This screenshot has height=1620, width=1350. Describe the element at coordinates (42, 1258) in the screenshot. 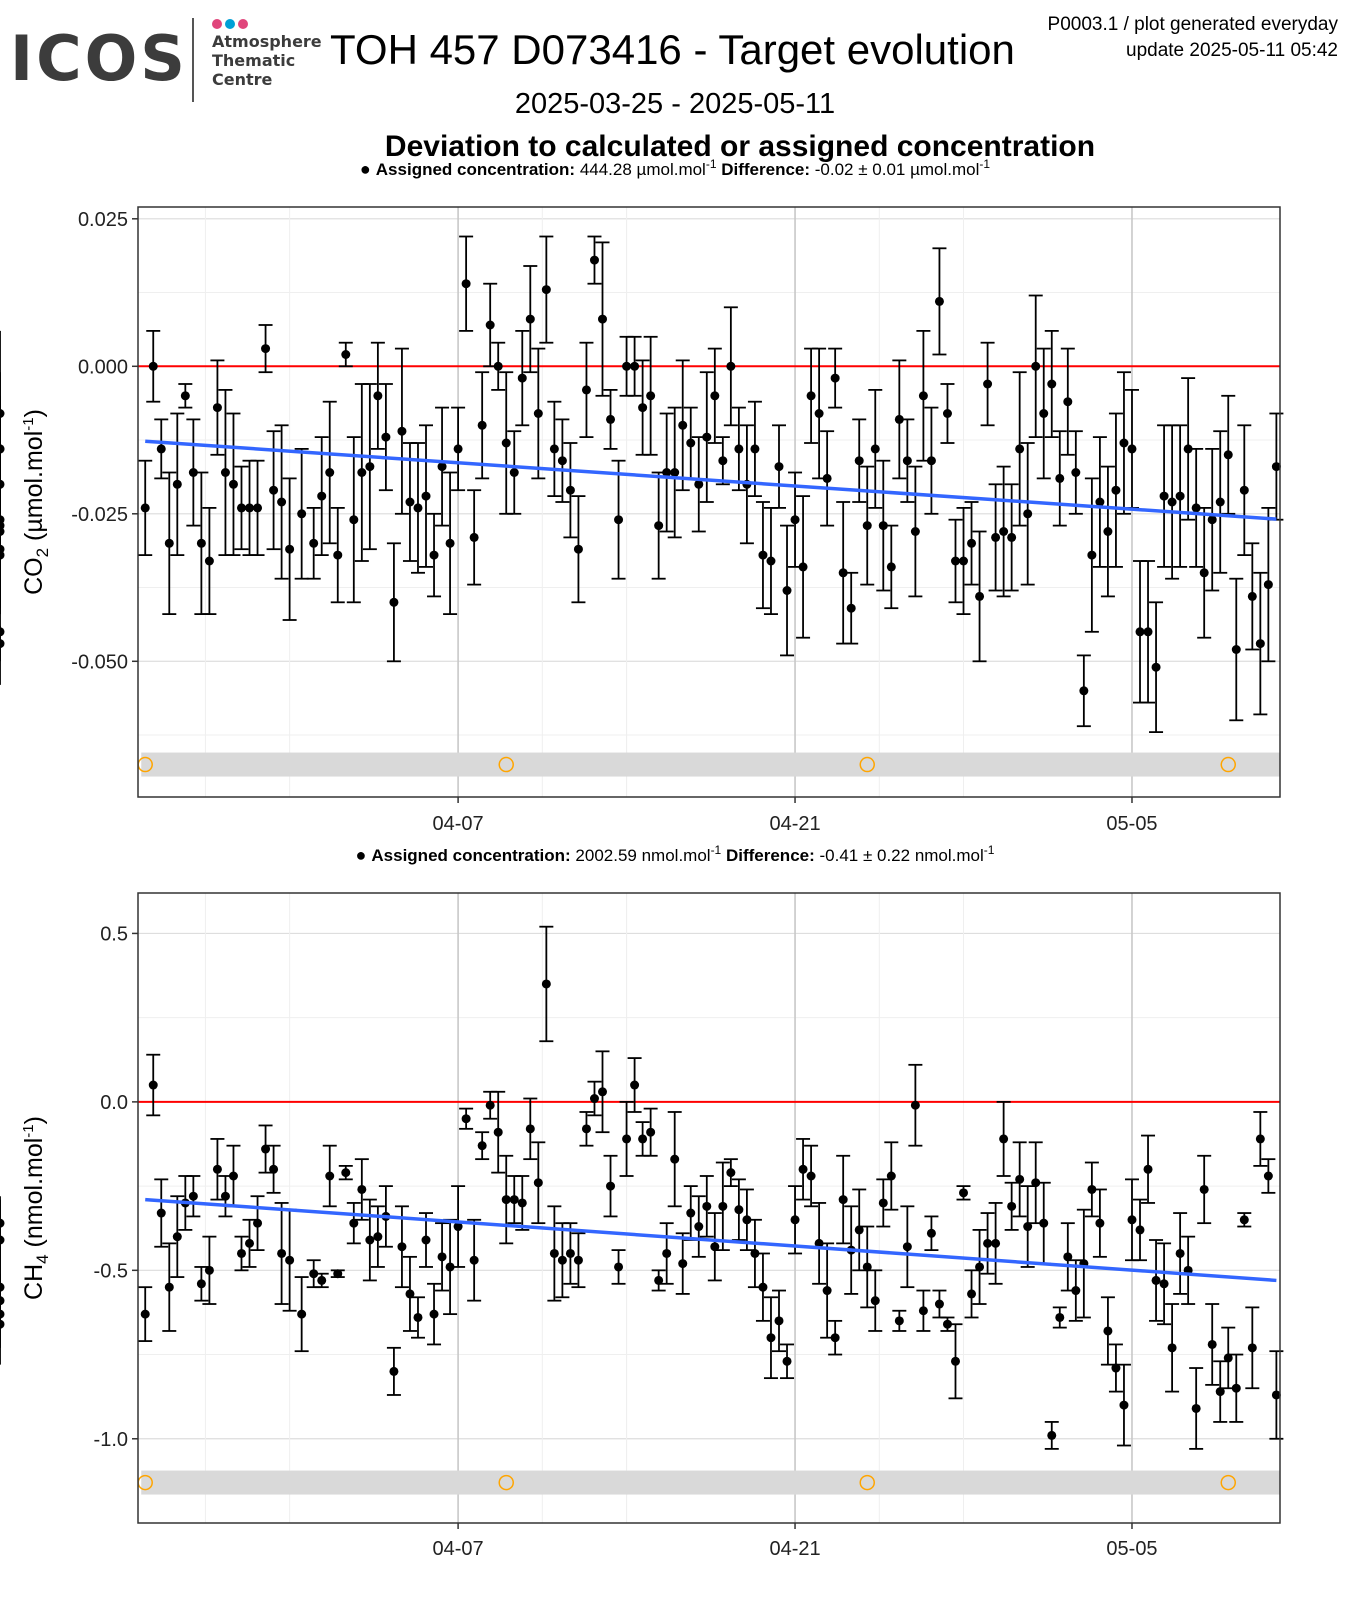

I see `y-axis-label-sub: 4` at that location.